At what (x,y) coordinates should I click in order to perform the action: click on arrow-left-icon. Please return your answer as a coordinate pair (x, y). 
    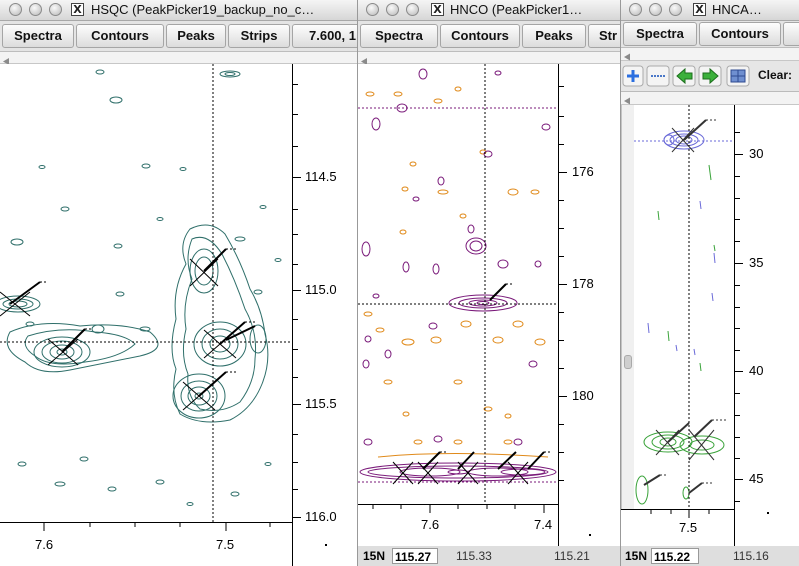
    Looking at the image, I should click on (684, 76).